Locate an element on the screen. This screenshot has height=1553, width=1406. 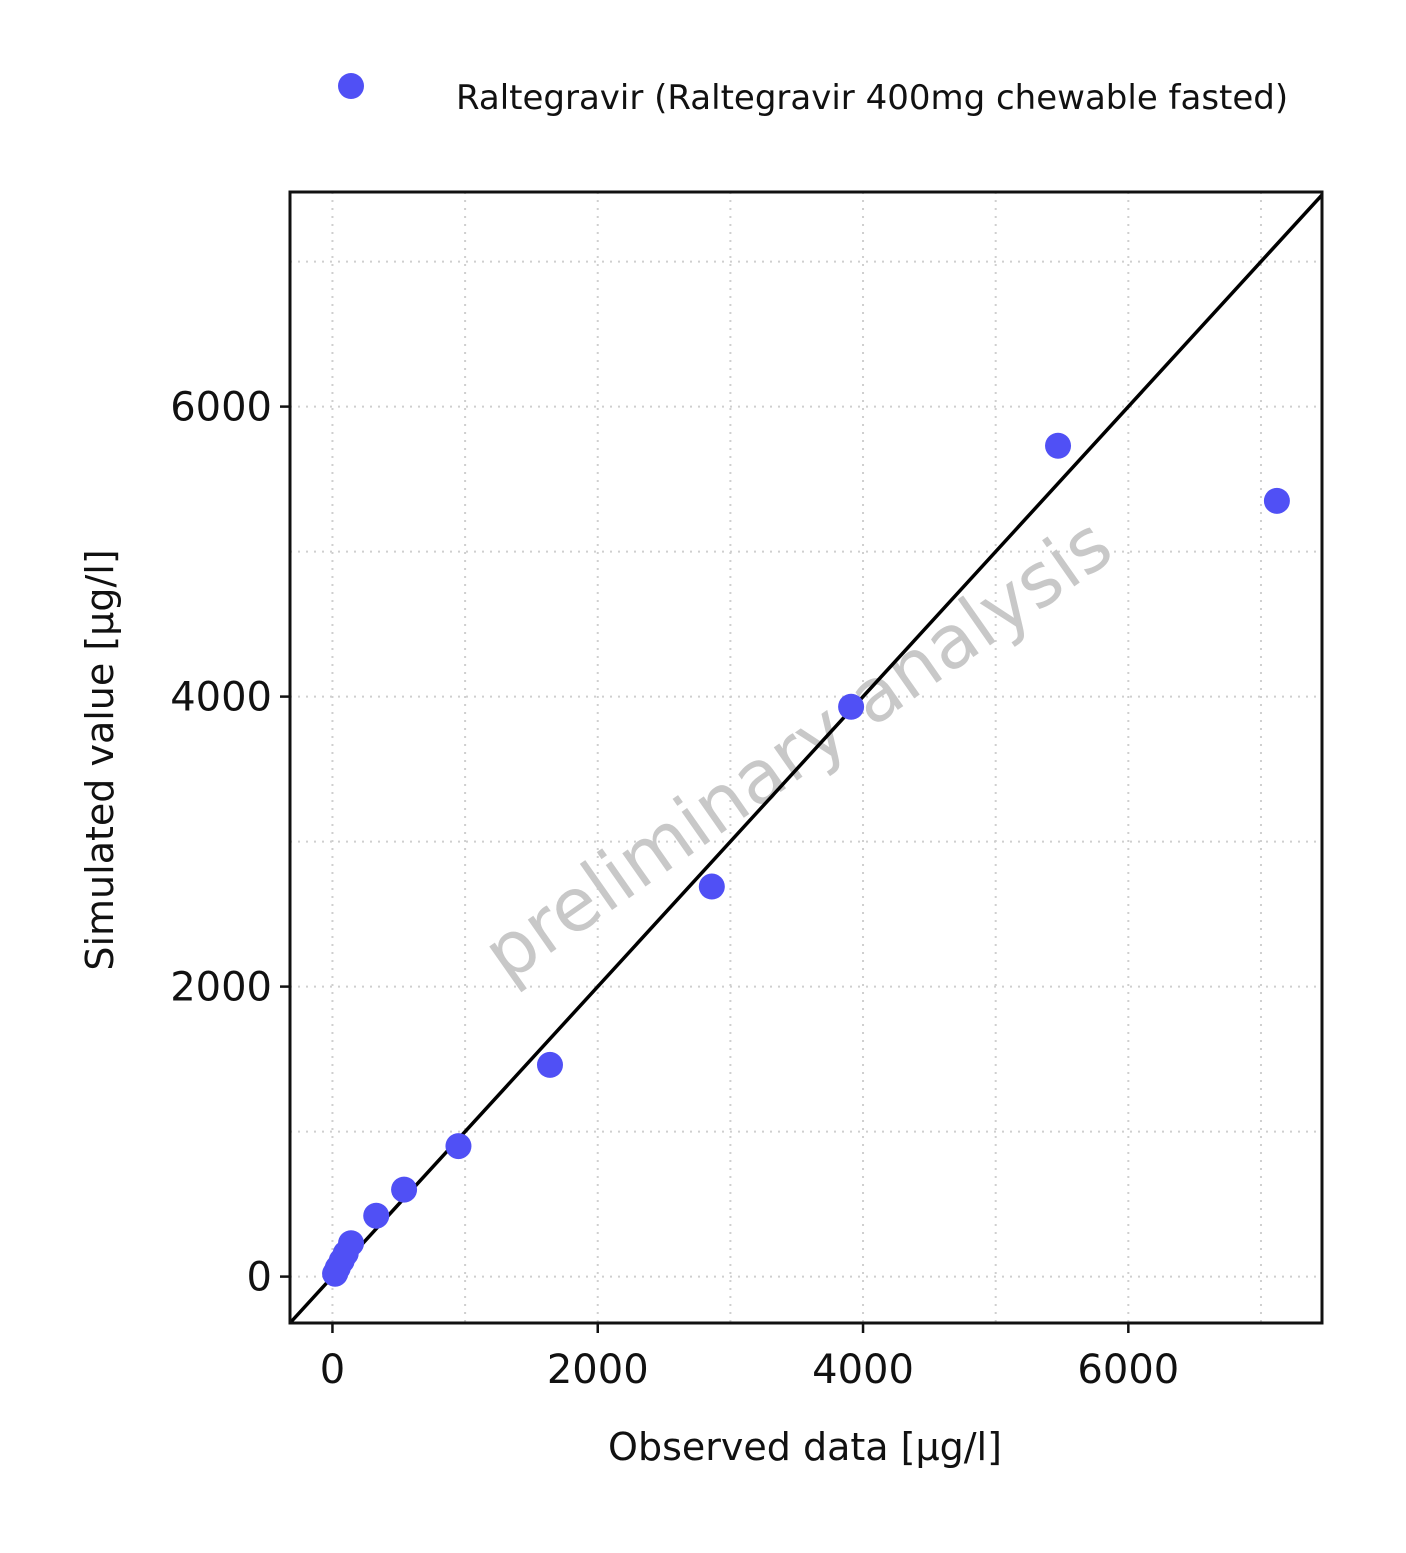
x-axis-title: Observed data [µg/l] is located at coordinates (805, 1447).